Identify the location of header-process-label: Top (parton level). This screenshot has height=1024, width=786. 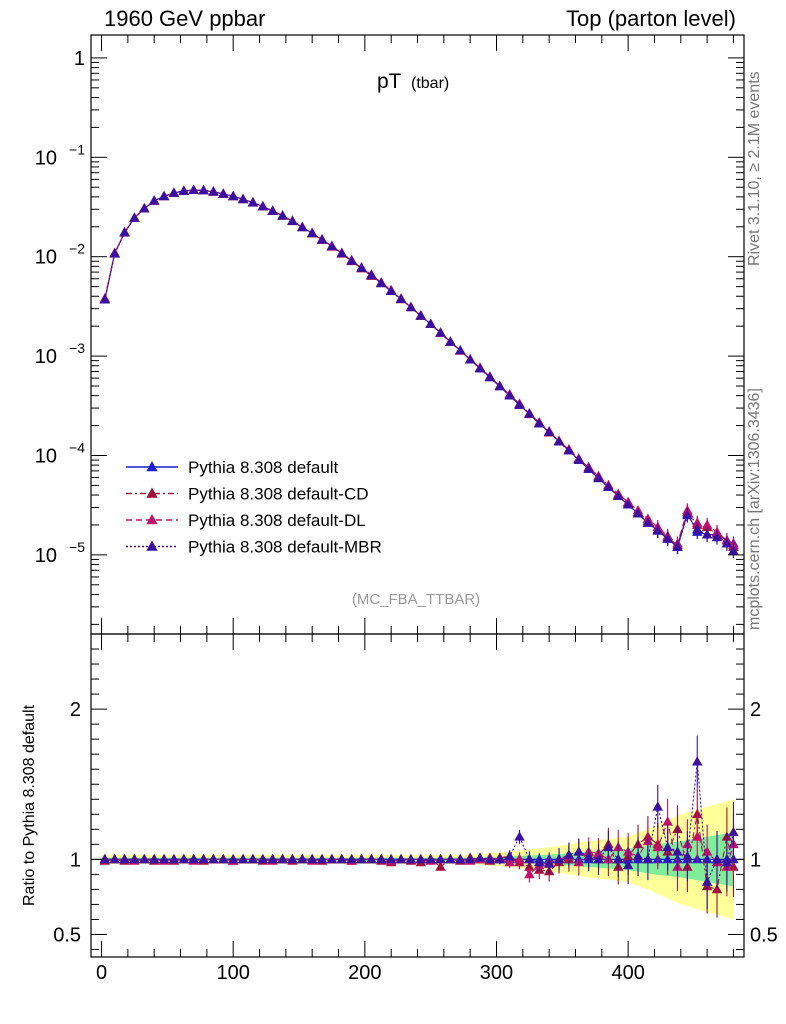
(651, 18).